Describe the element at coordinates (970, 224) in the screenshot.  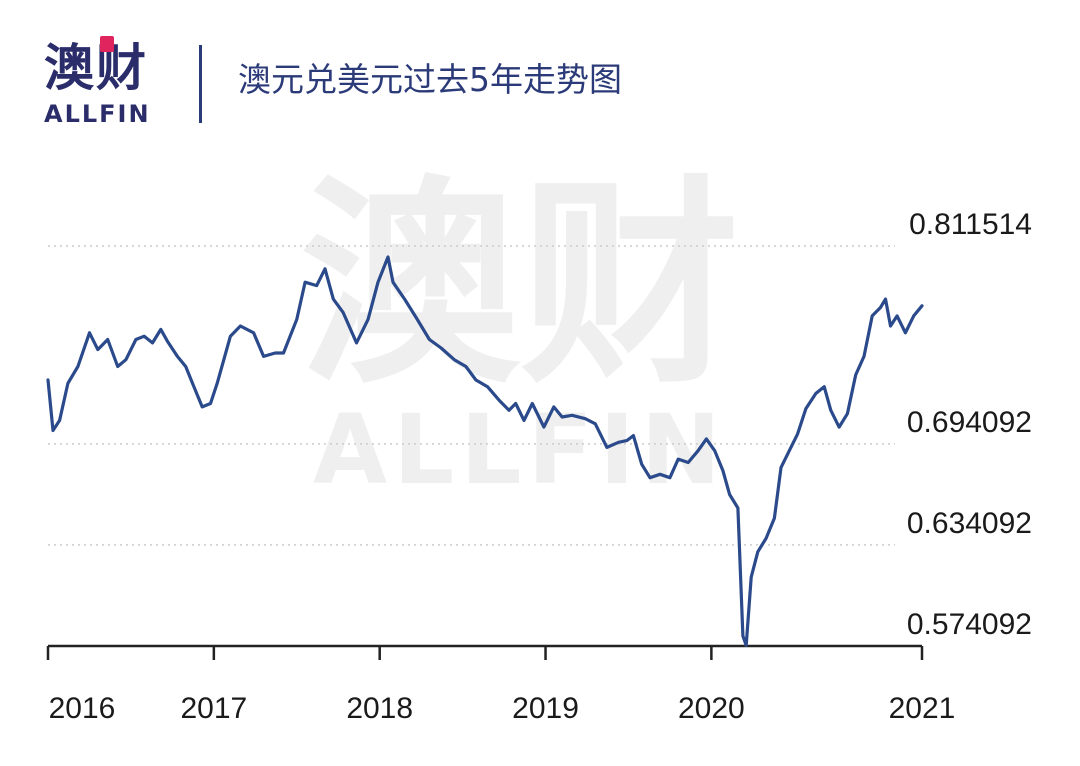
I see `y-tick-label: 0.811514` at that location.